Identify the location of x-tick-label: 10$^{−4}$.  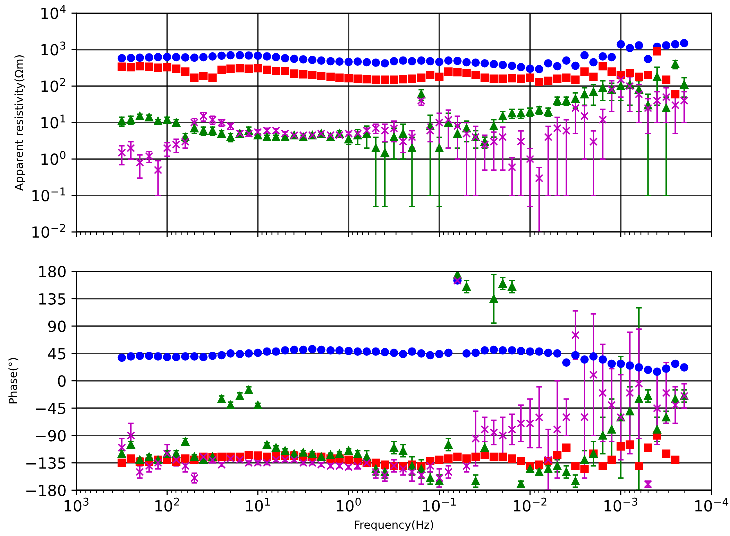
(712, 505).